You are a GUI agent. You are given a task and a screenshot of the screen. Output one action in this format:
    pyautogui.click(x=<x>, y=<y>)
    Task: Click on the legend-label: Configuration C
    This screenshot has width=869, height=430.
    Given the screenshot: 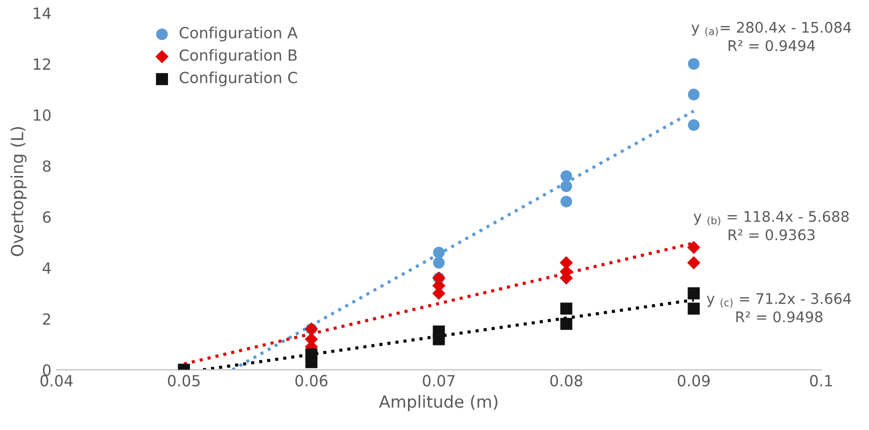 What is the action you would take?
    pyautogui.click(x=239, y=79)
    